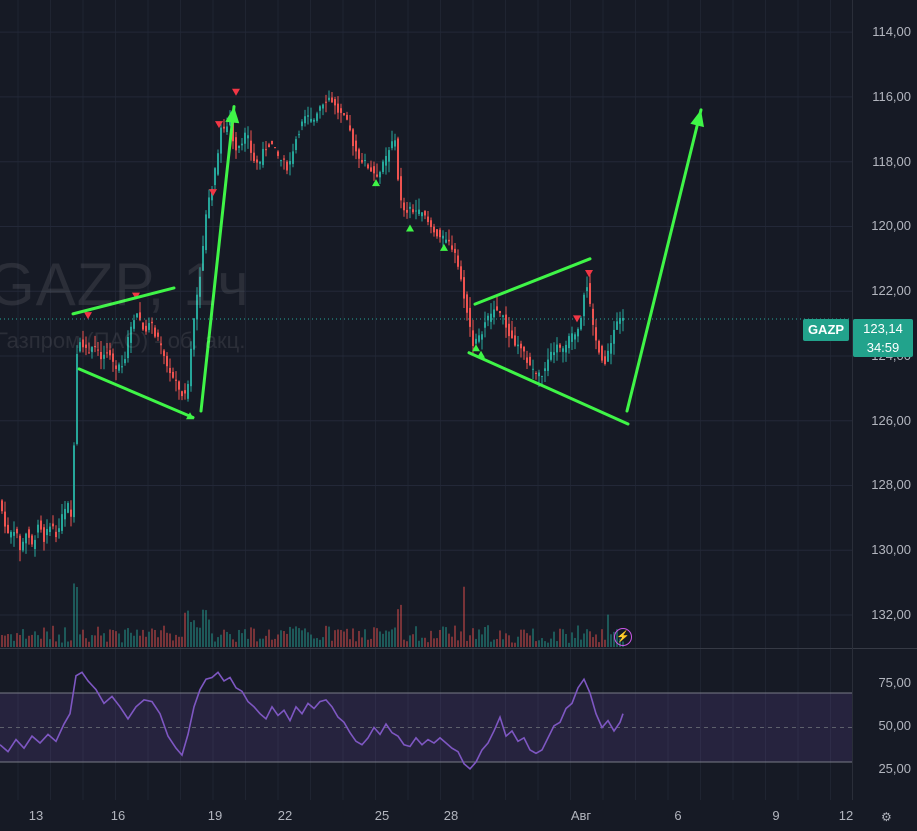 This screenshot has height=831, width=917. Describe the element at coordinates (891, 420) in the screenshot. I see `price-tick-label: 126,00` at that location.